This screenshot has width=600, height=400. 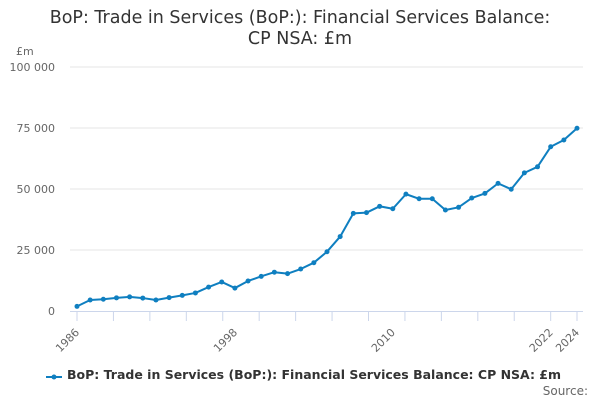 I want to click on x-tick-label: 1998, so click(x=225, y=340).